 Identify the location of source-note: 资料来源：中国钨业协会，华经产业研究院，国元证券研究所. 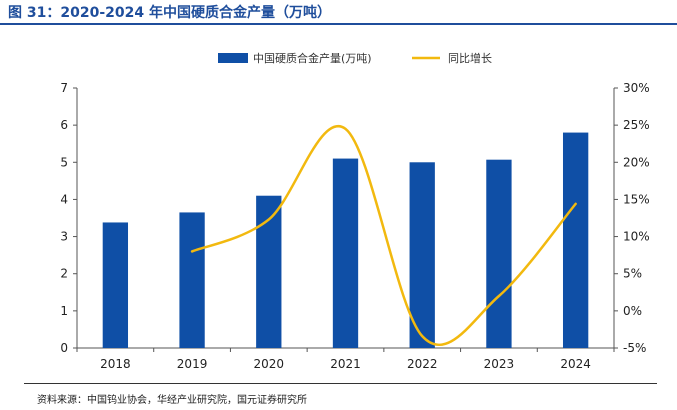
(172, 400).